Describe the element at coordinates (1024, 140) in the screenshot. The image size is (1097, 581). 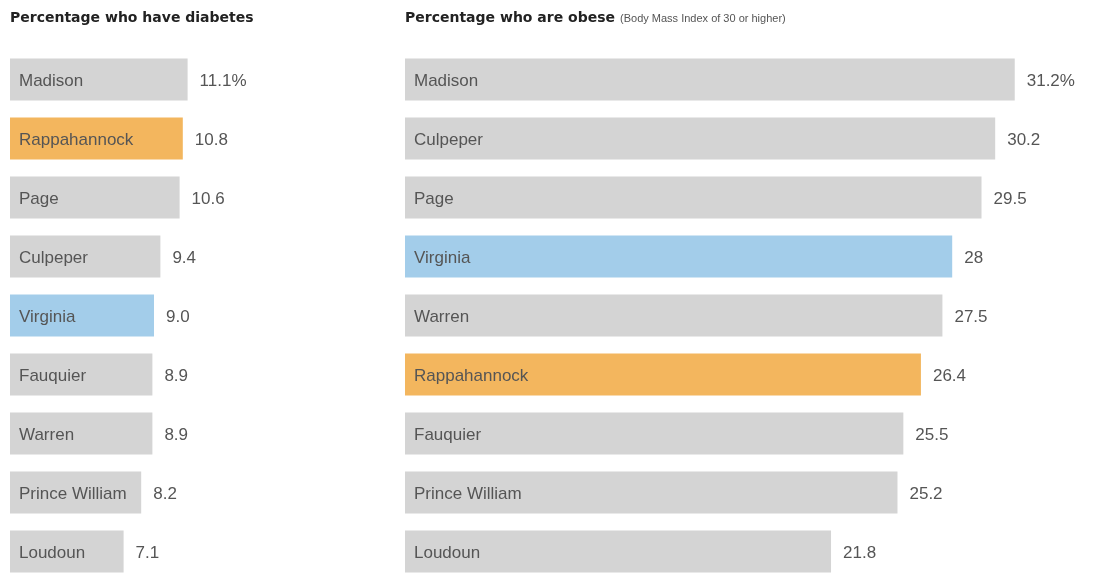
I see `data-label: 30.2` at that location.